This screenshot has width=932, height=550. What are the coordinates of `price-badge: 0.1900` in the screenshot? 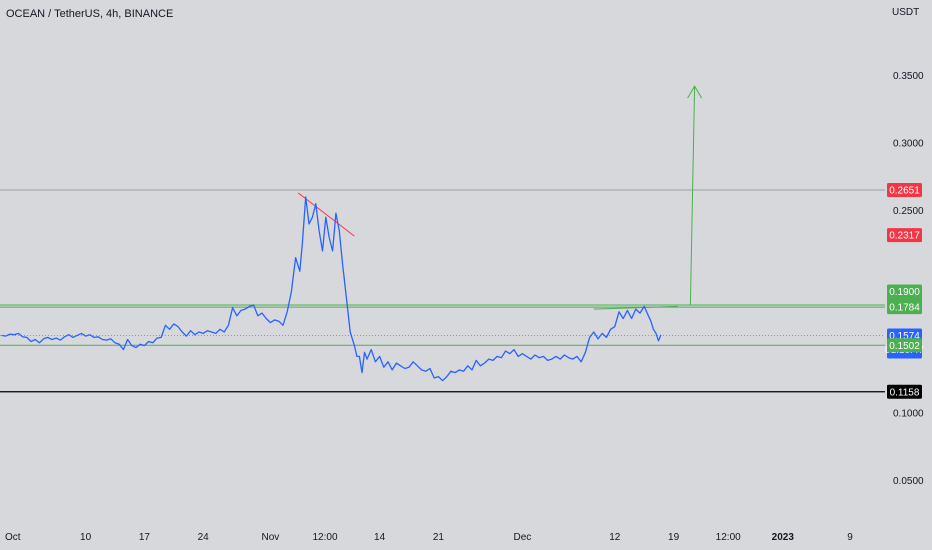 It's located at (904, 291).